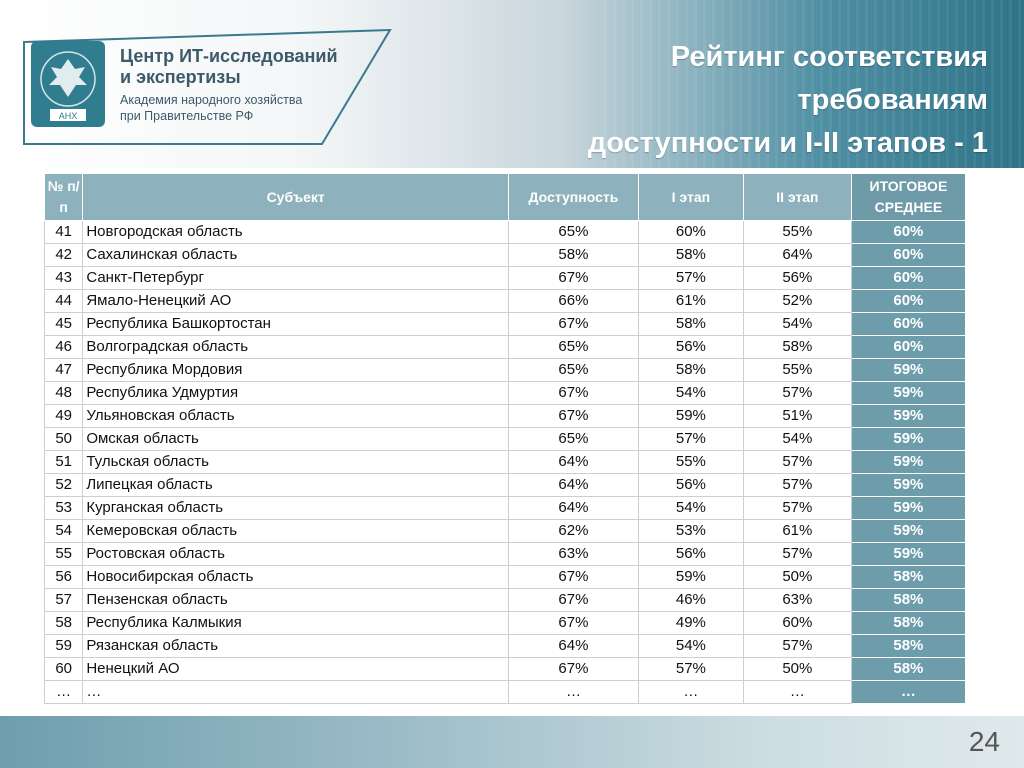 The image size is (1024, 768). I want to click on row-stage2: 51%, so click(797, 416).